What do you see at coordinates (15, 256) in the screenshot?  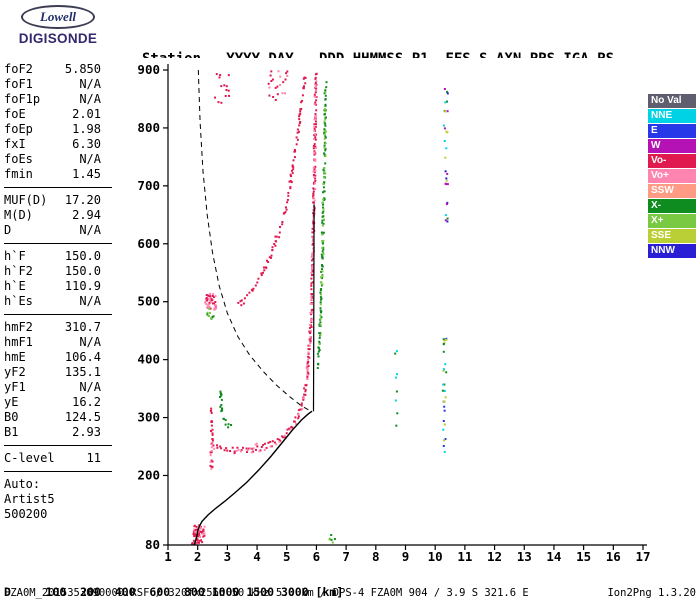 I see `param-label: h`F` at bounding box center [15, 256].